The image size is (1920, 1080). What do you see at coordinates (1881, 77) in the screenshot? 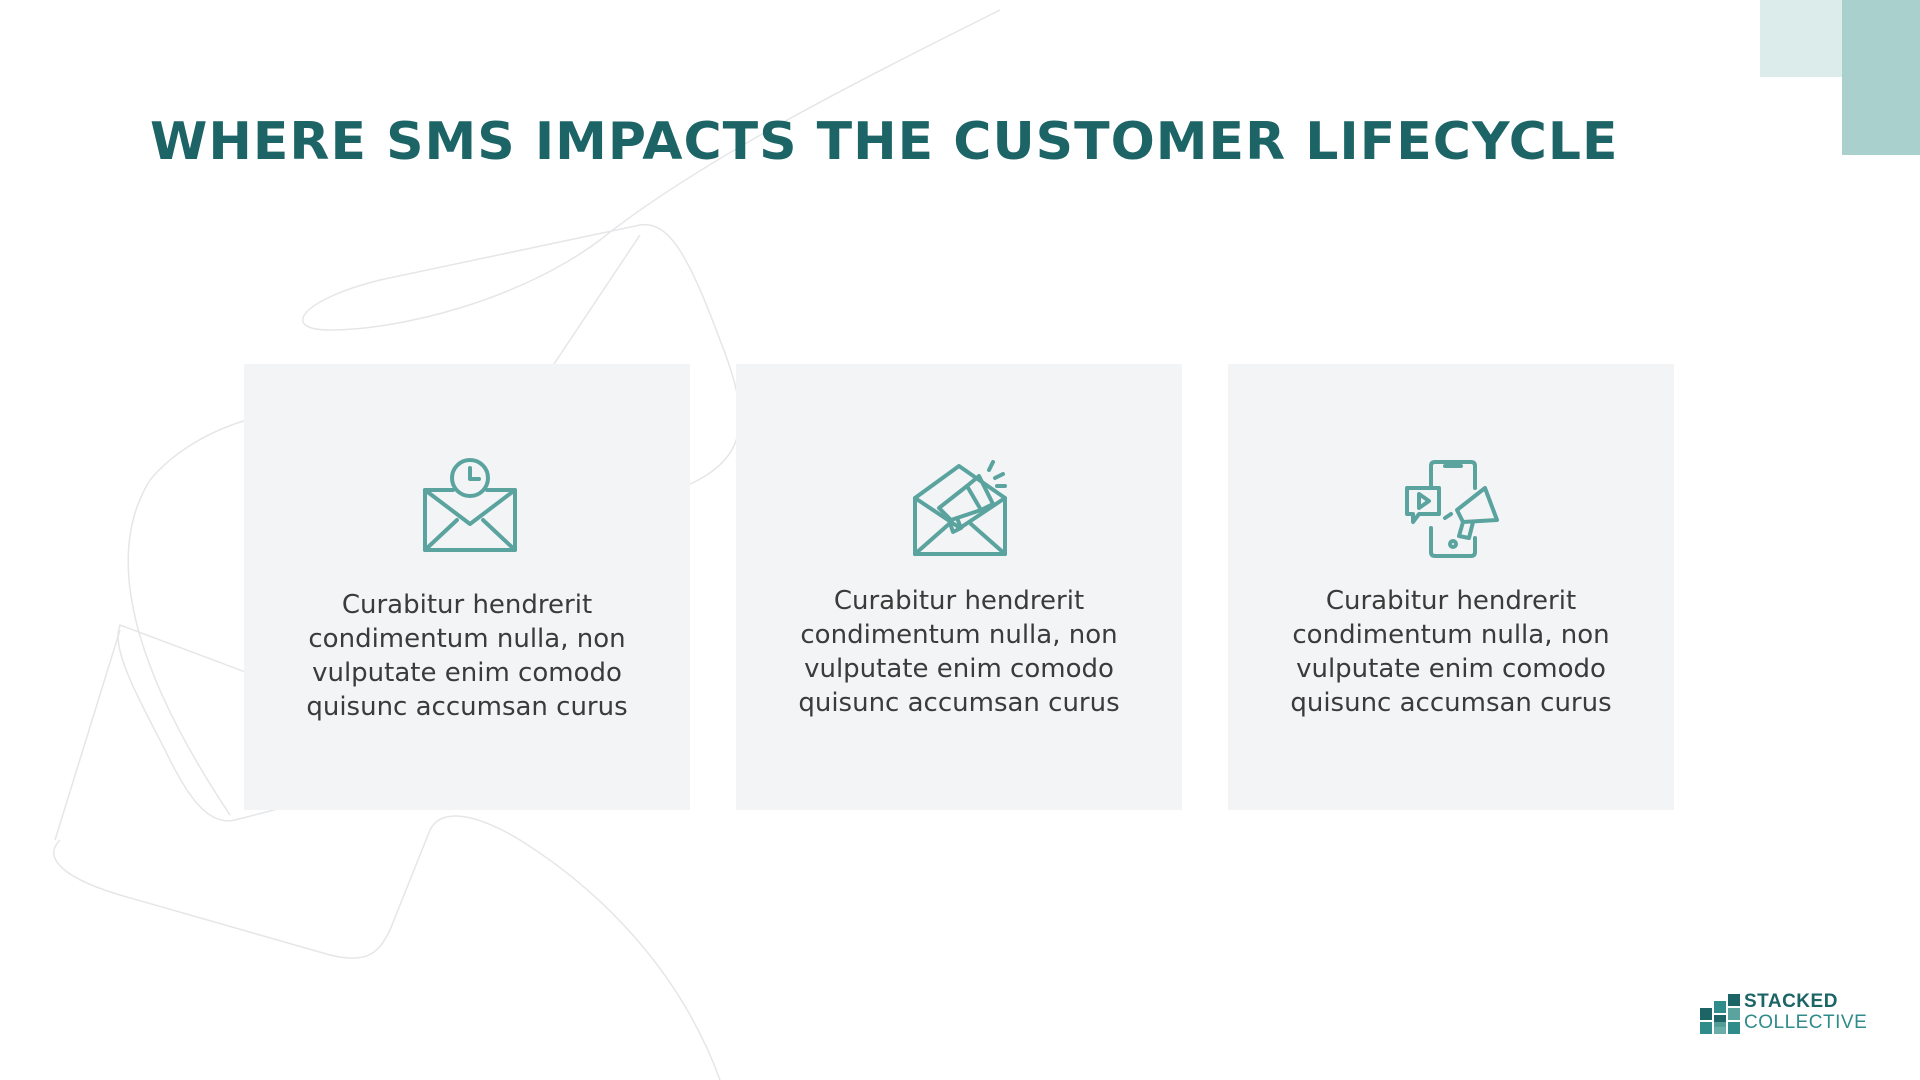
I see `corner-accent-dark` at bounding box center [1881, 77].